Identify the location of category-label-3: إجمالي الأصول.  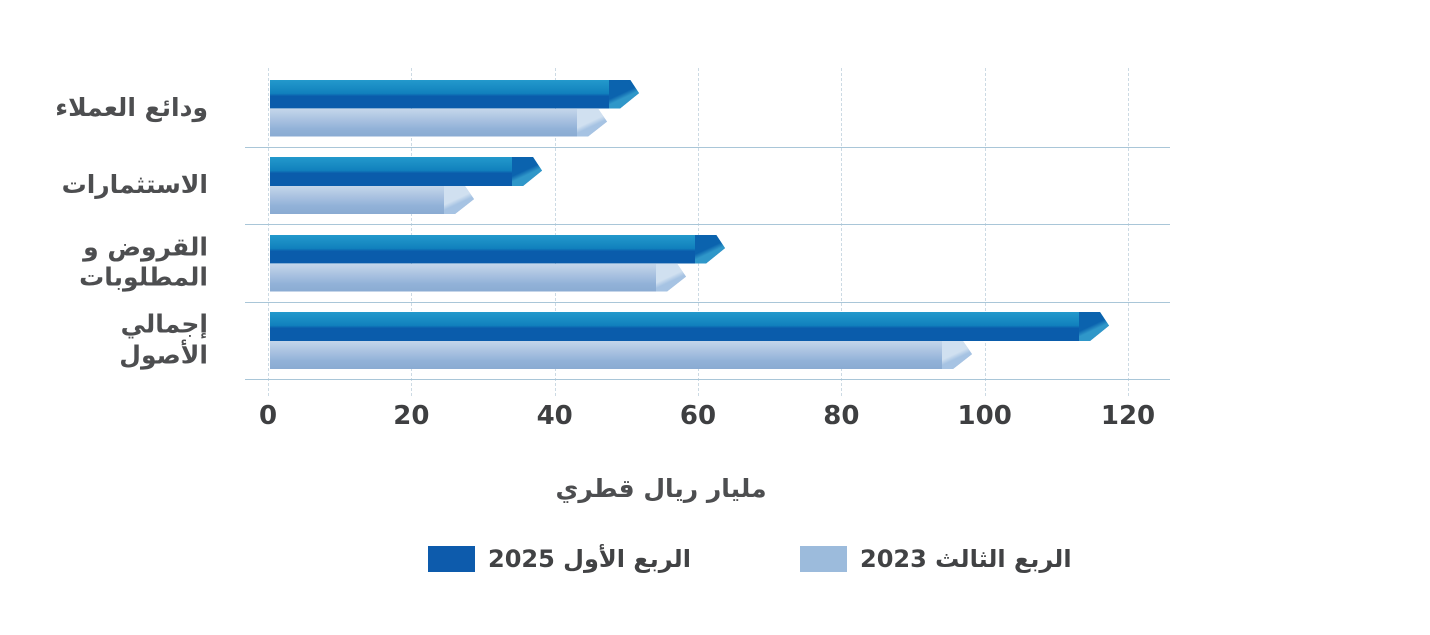
(163, 339).